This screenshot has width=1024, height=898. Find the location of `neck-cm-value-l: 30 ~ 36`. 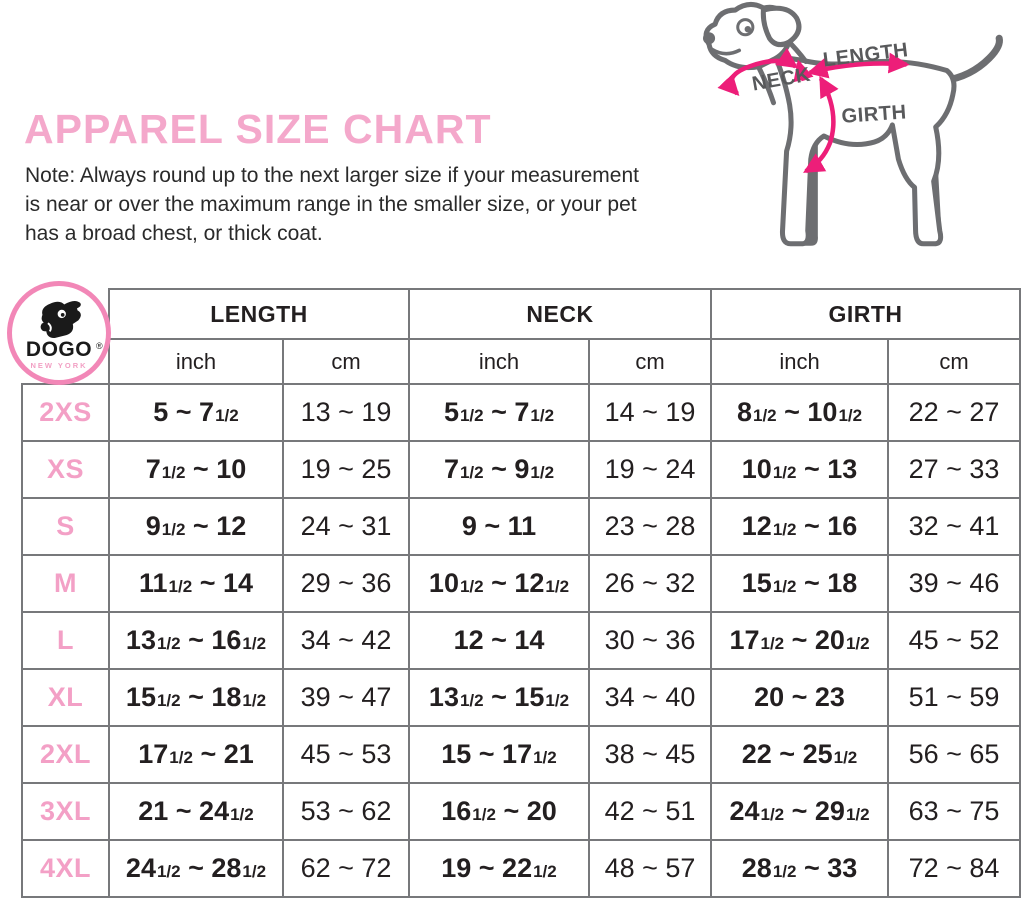

neck-cm-value-l: 30 ~ 36 is located at coordinates (650, 640).